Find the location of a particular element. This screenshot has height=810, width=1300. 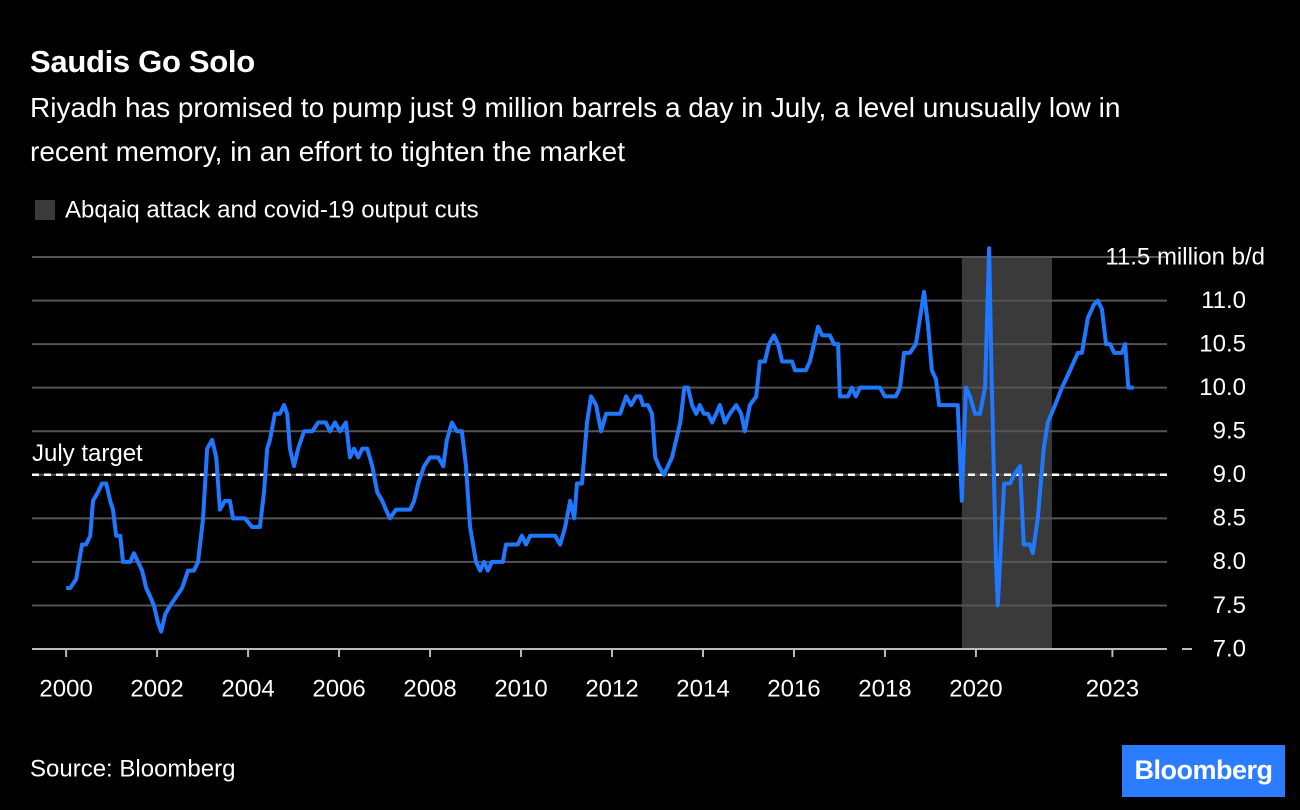

y-tick-label: 8.5 is located at coordinates (1229, 518).